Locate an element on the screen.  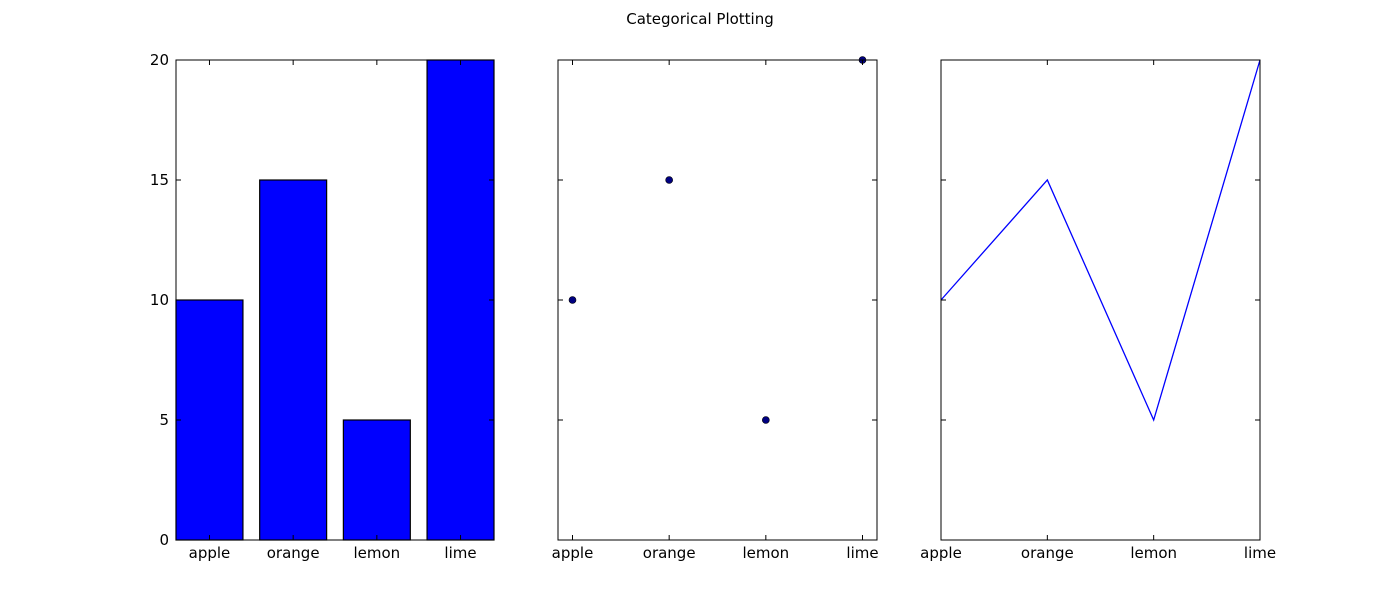
bar-apple is located at coordinates (209, 420).